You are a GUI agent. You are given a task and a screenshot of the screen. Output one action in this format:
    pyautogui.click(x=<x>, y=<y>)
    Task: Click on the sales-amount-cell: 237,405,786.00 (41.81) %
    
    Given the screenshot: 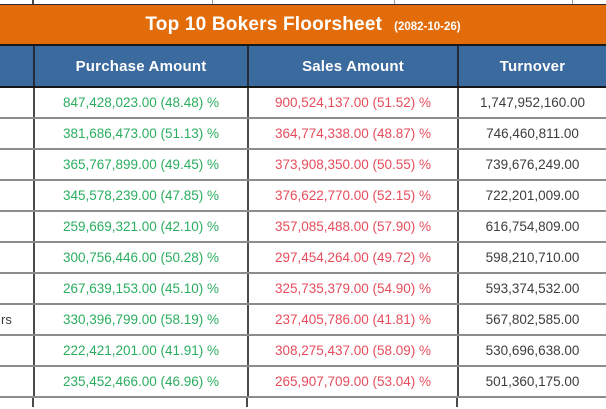 What is the action you would take?
    pyautogui.click(x=352, y=319)
    